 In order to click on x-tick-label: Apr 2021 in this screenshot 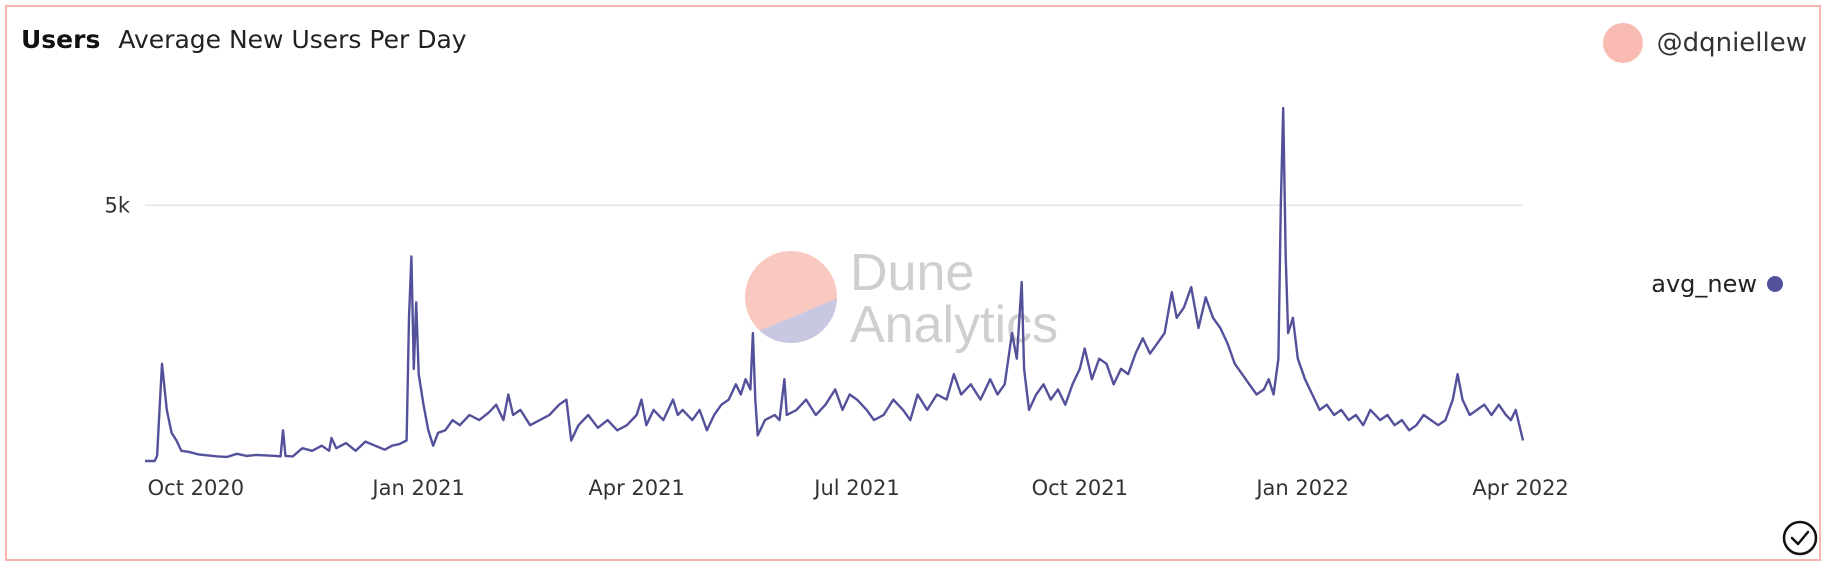, I will do `click(636, 488)`.